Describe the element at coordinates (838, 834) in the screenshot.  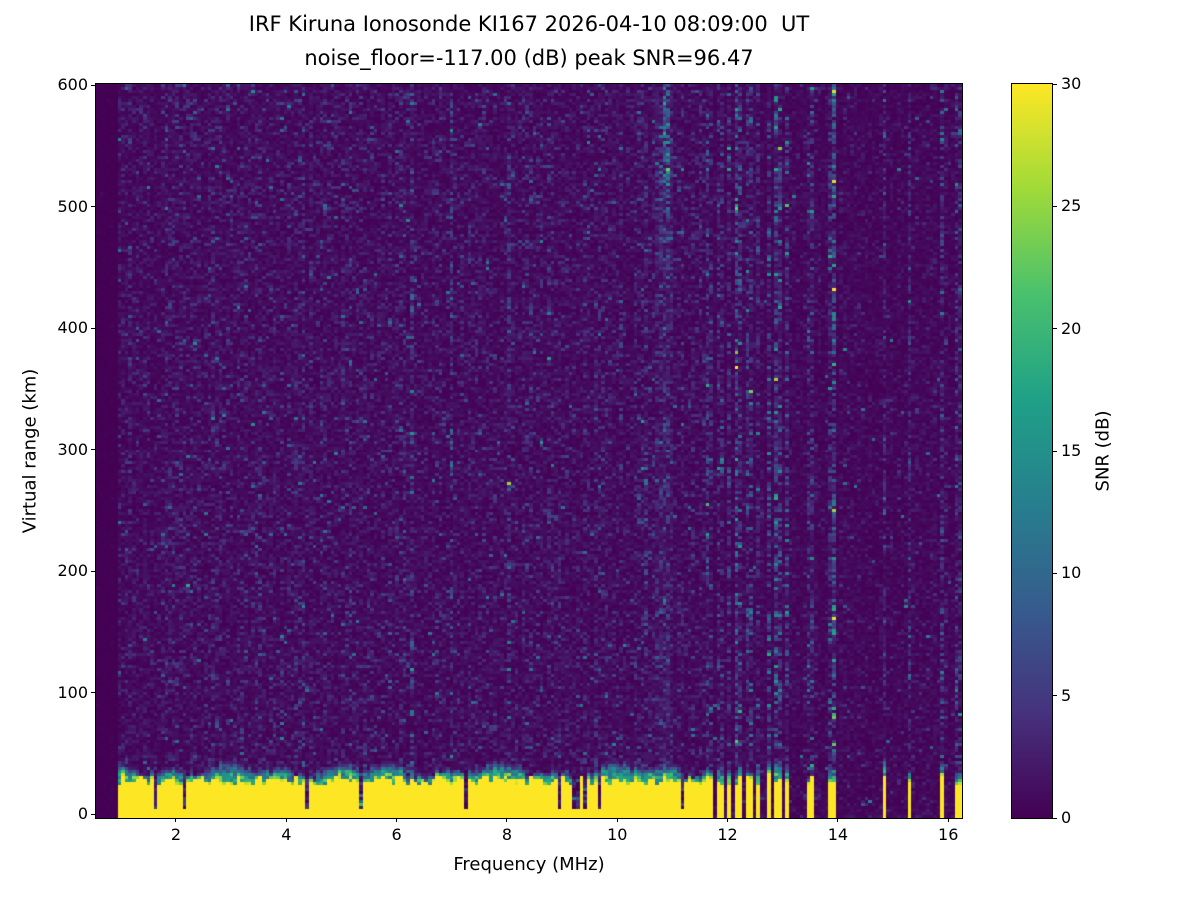
I see `x-tick-label: 14` at that location.